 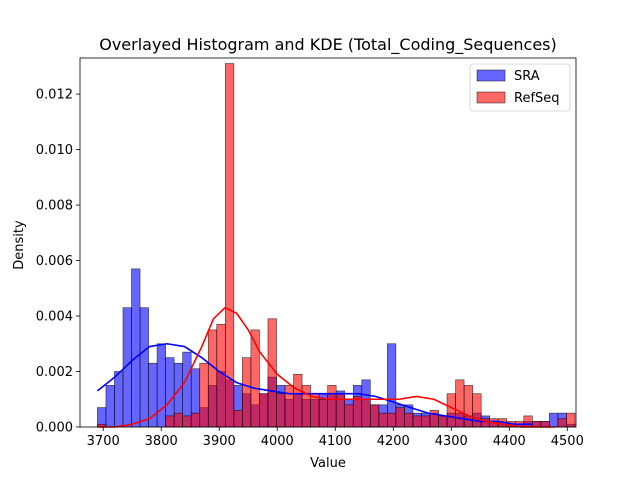 I want to click on legend: SRA RefSeq, so click(x=520, y=87).